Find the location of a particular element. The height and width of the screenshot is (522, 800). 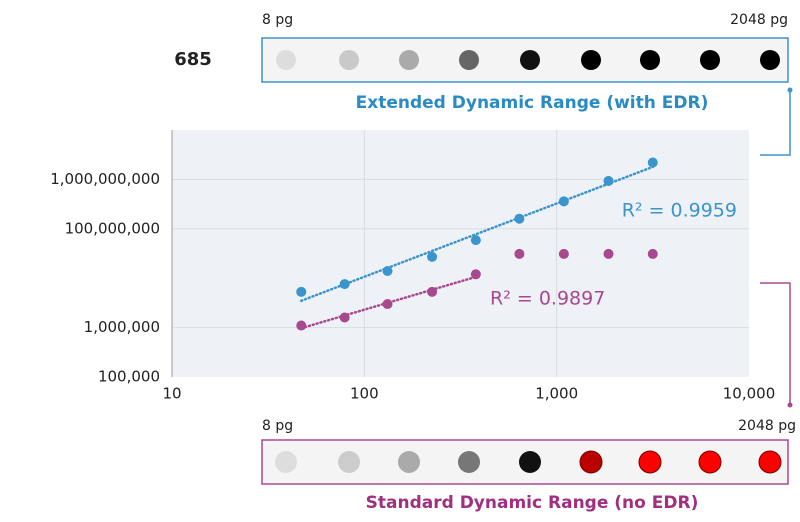

y-tick-label: 100,000,000 is located at coordinates (112, 228).